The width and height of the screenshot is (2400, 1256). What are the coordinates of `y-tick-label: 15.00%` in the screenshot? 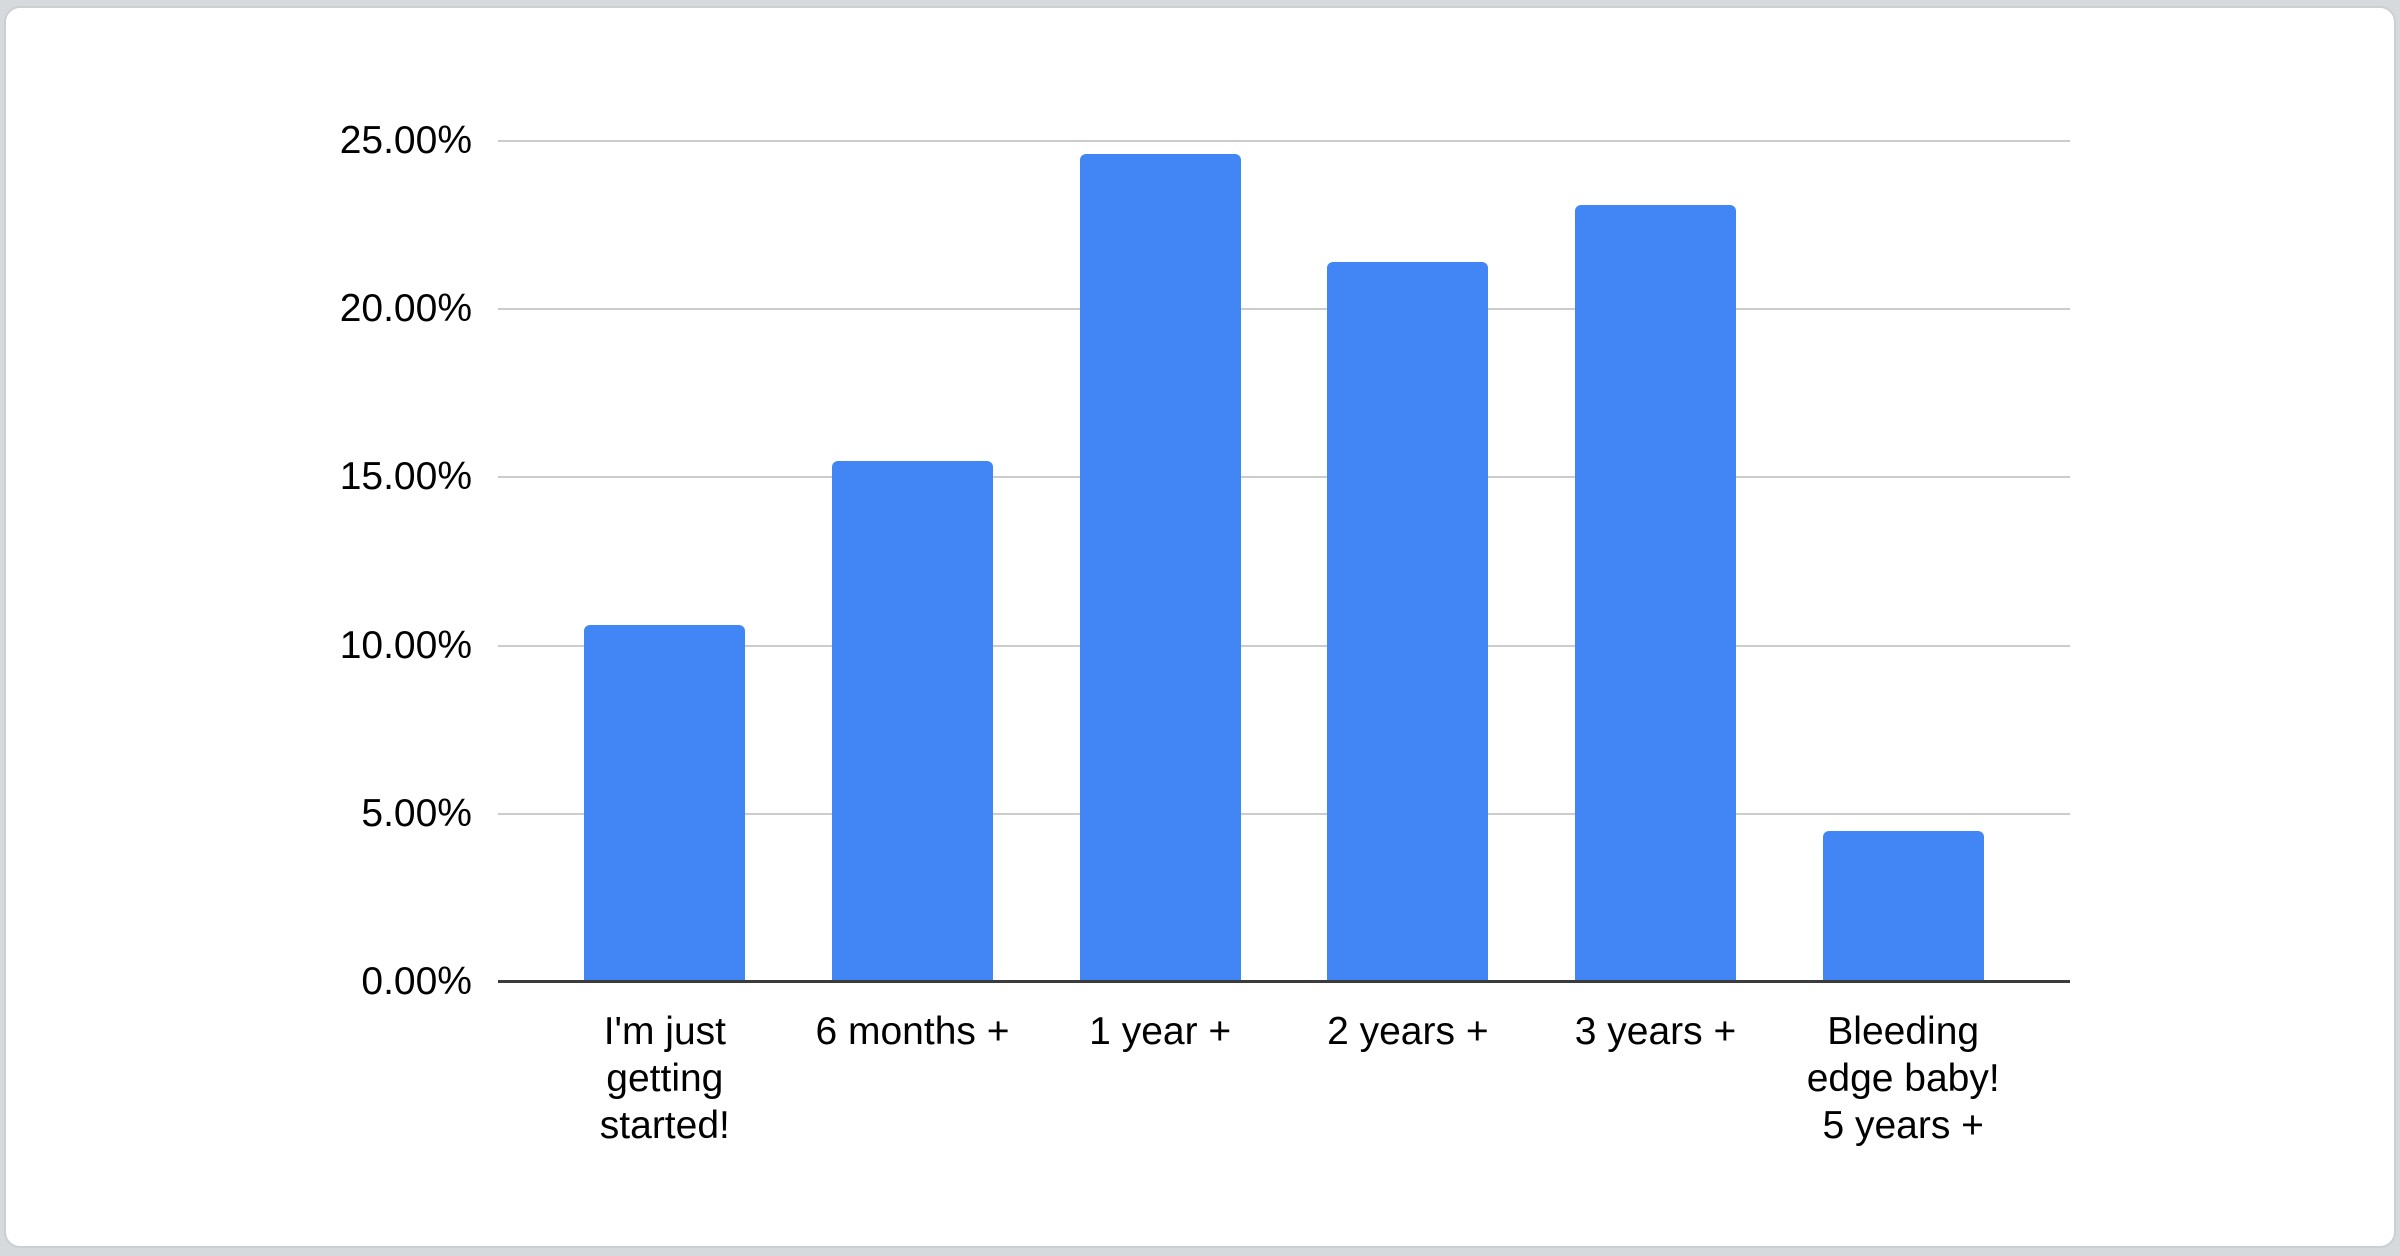 It's located at (405, 477).